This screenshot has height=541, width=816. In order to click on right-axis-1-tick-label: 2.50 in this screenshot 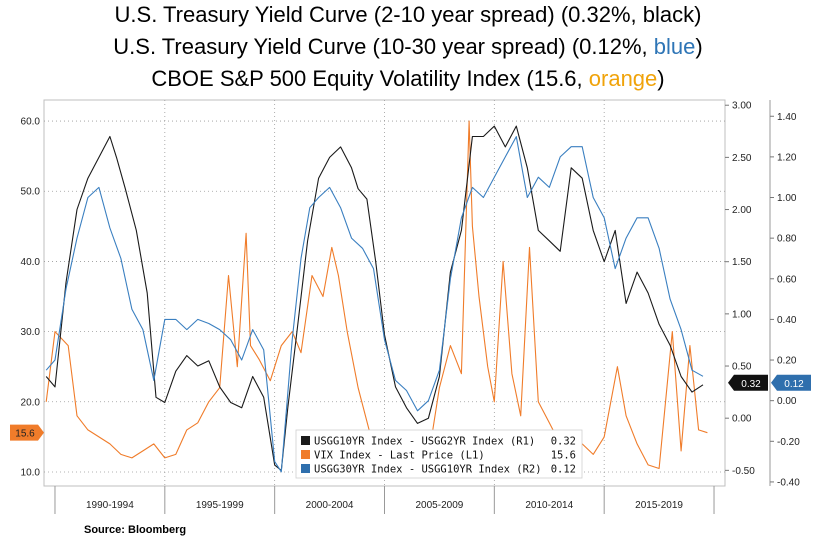, I will do `click(742, 158)`.